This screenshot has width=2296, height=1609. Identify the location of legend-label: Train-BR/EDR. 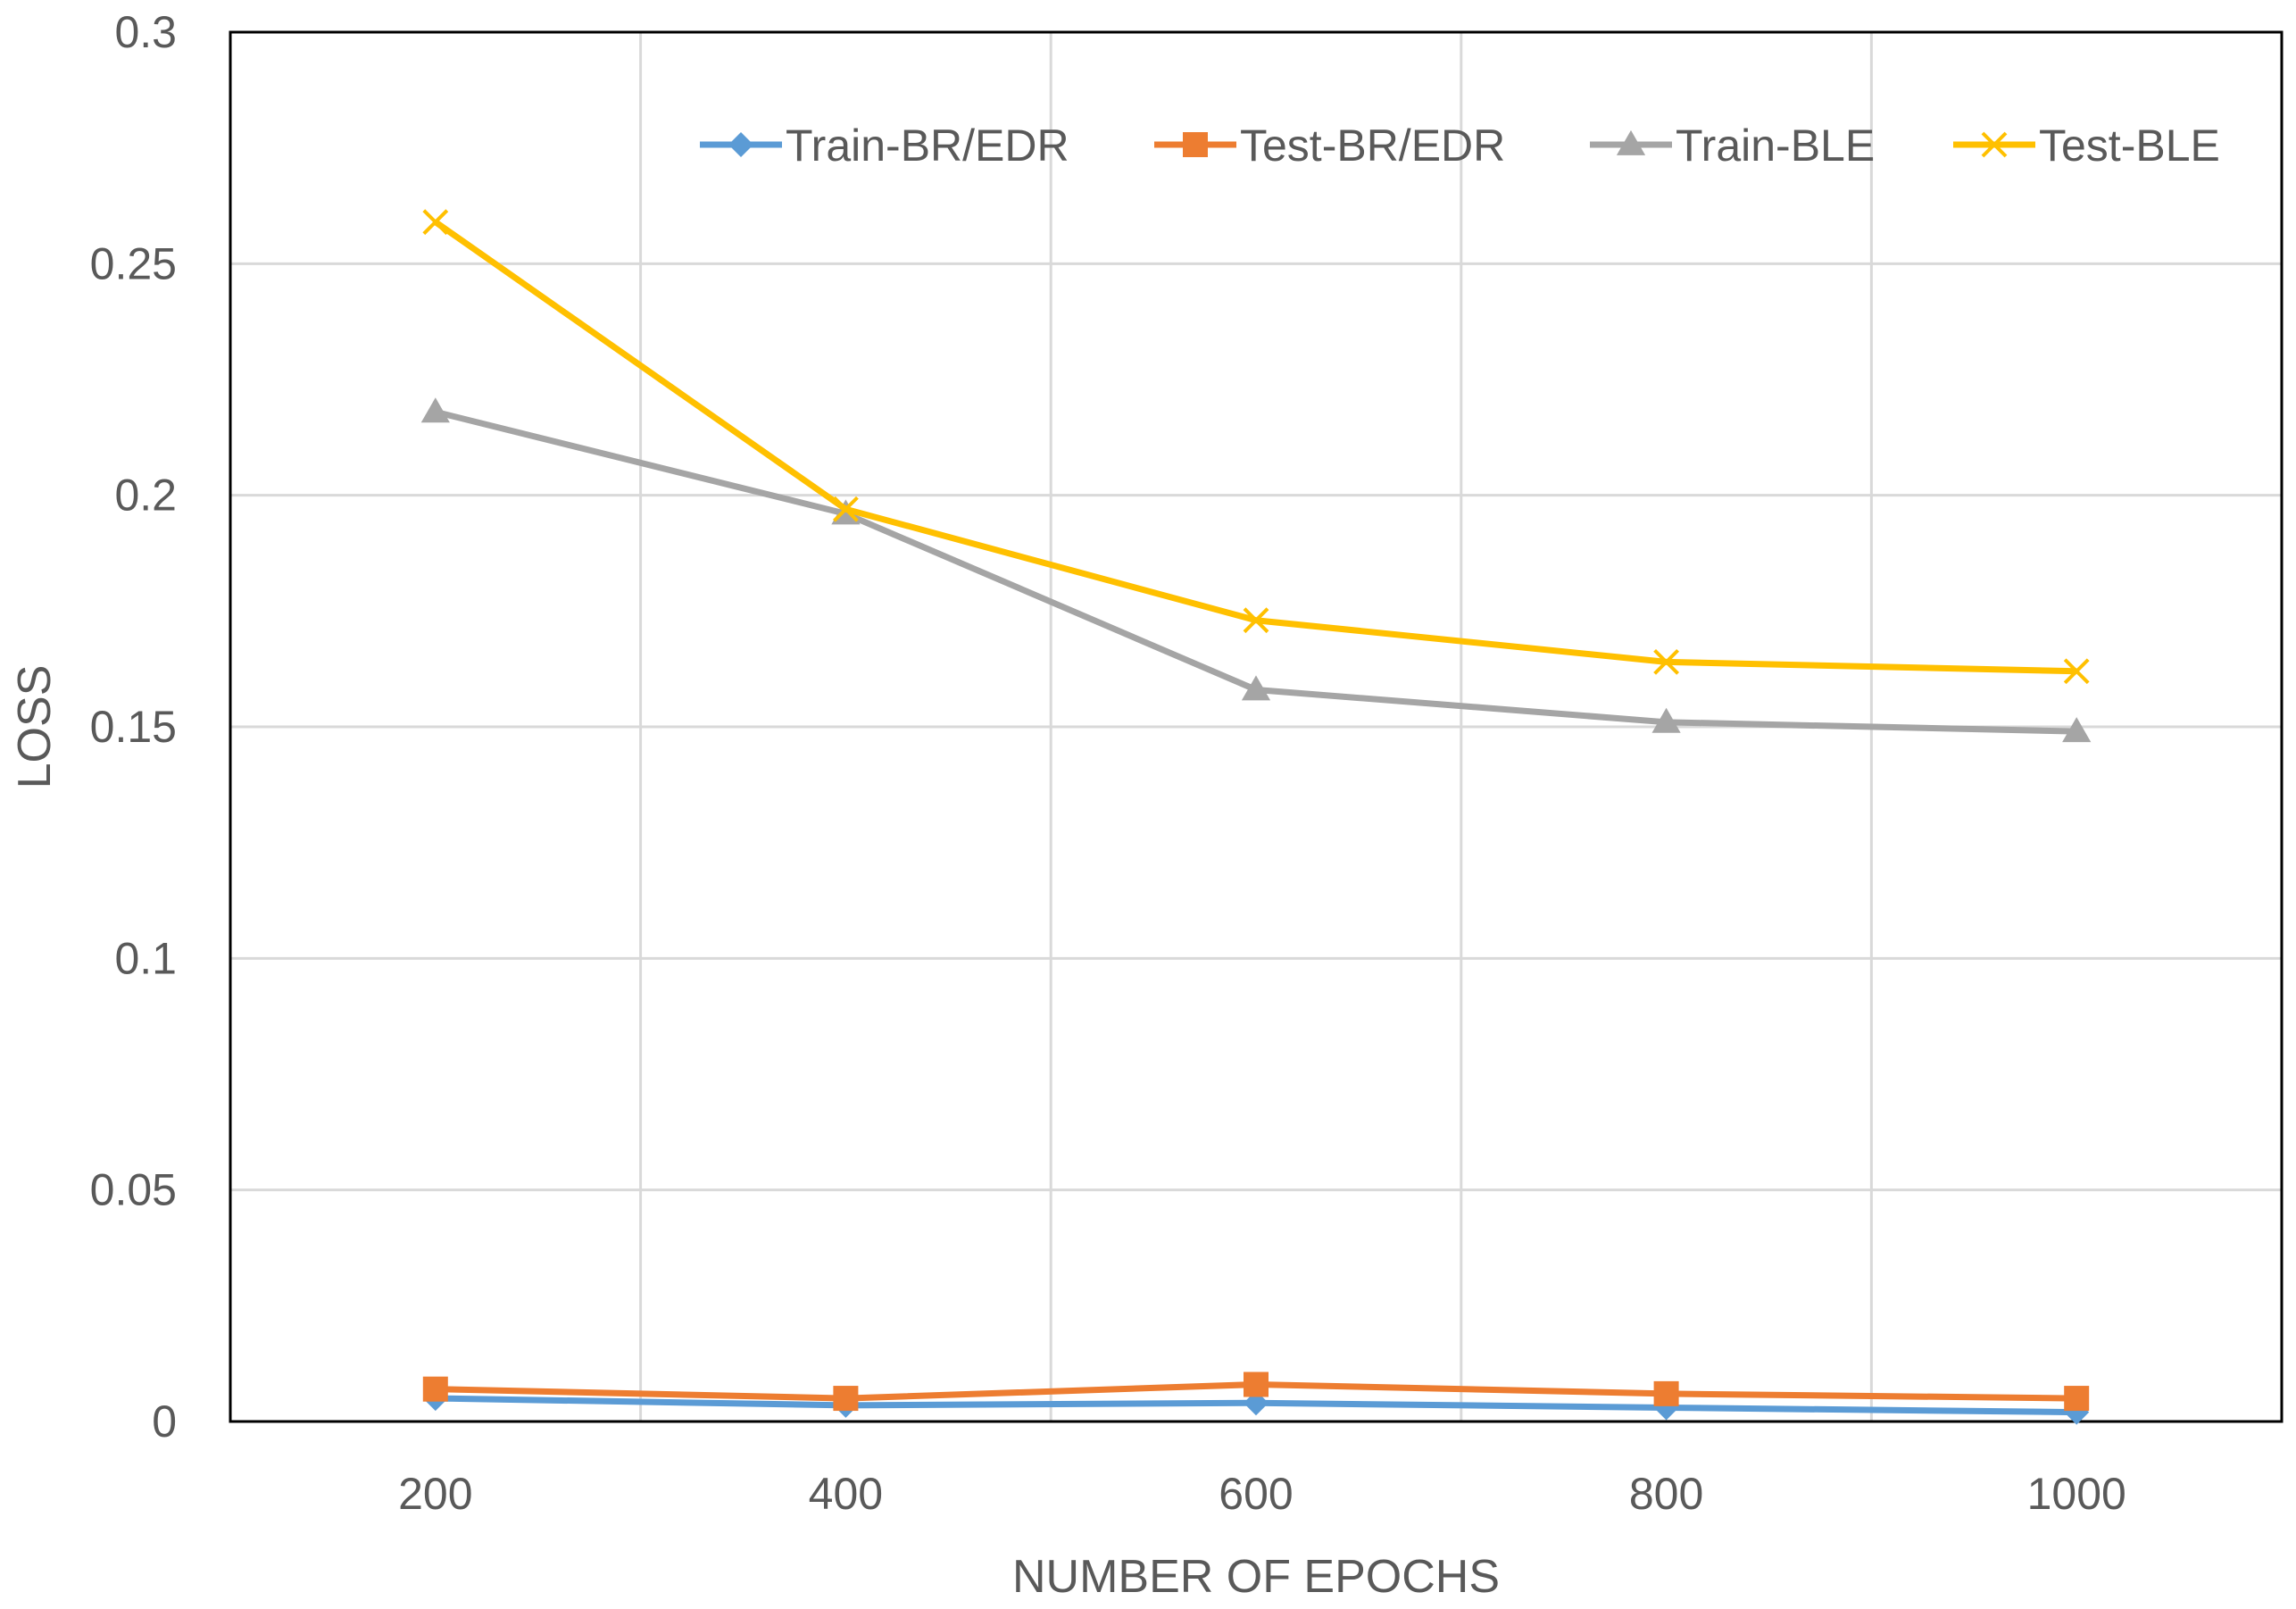
(927, 146).